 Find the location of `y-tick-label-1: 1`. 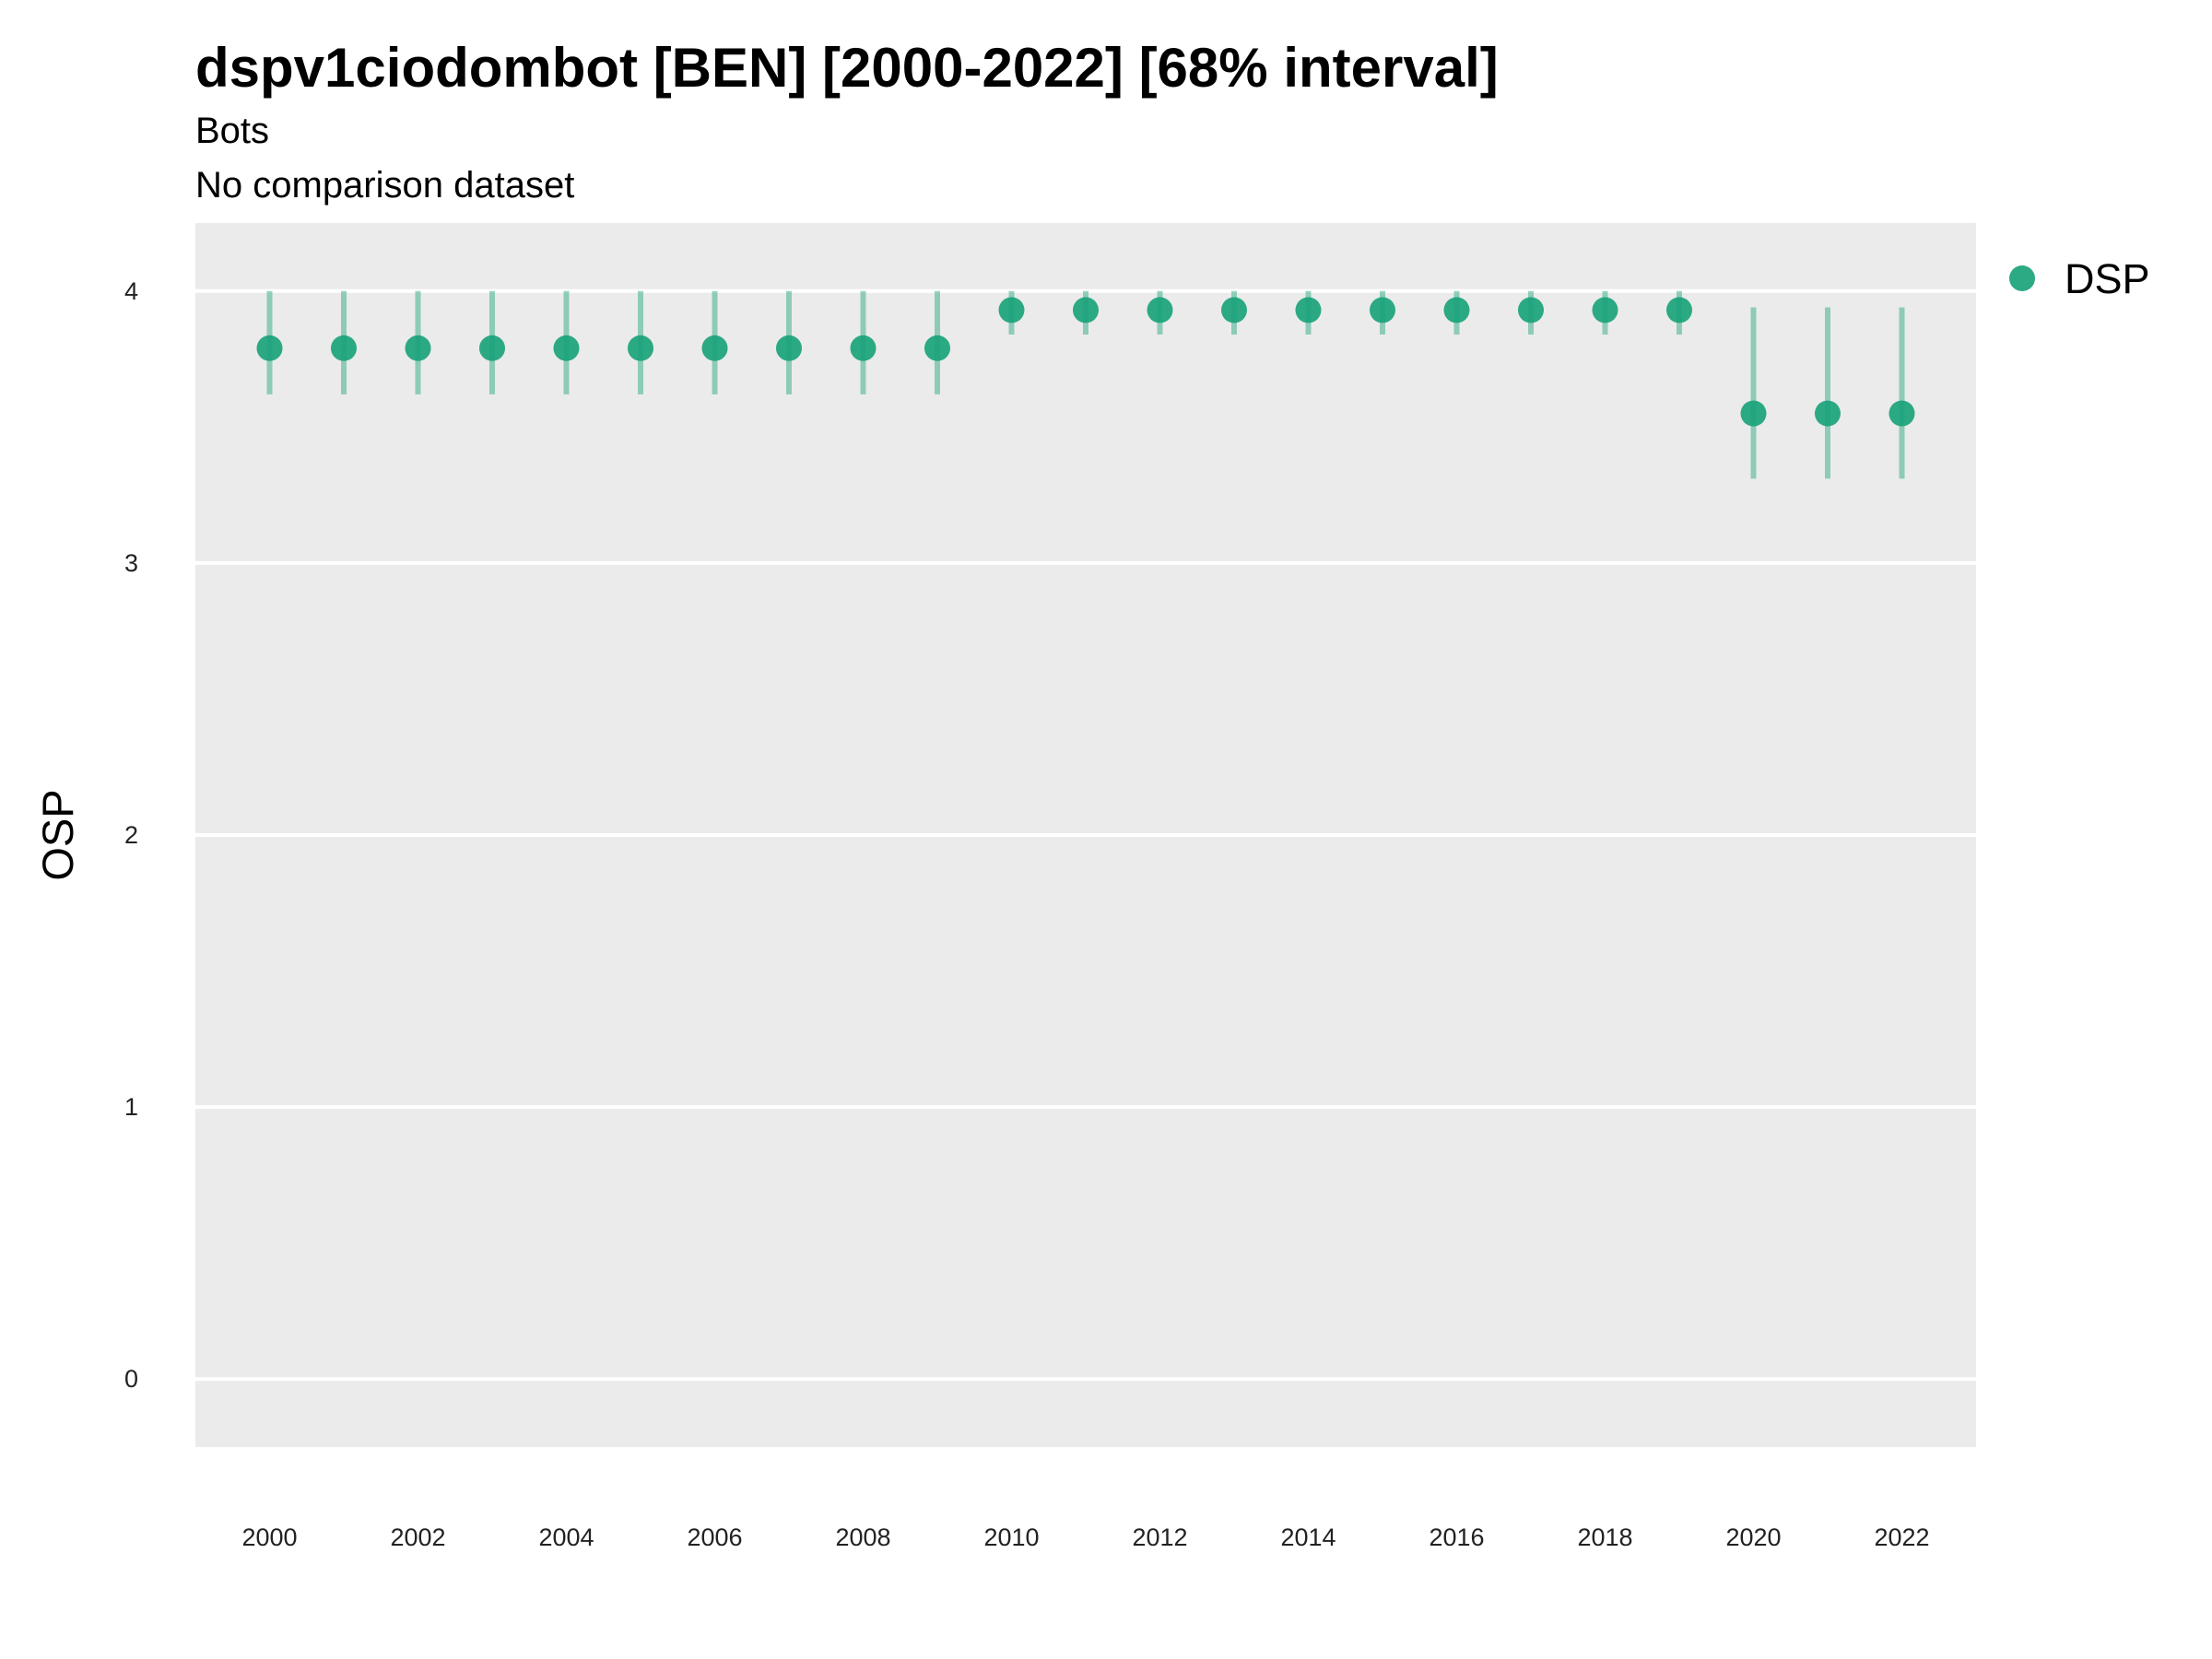

y-tick-label-1: 1 is located at coordinates (131, 1107).